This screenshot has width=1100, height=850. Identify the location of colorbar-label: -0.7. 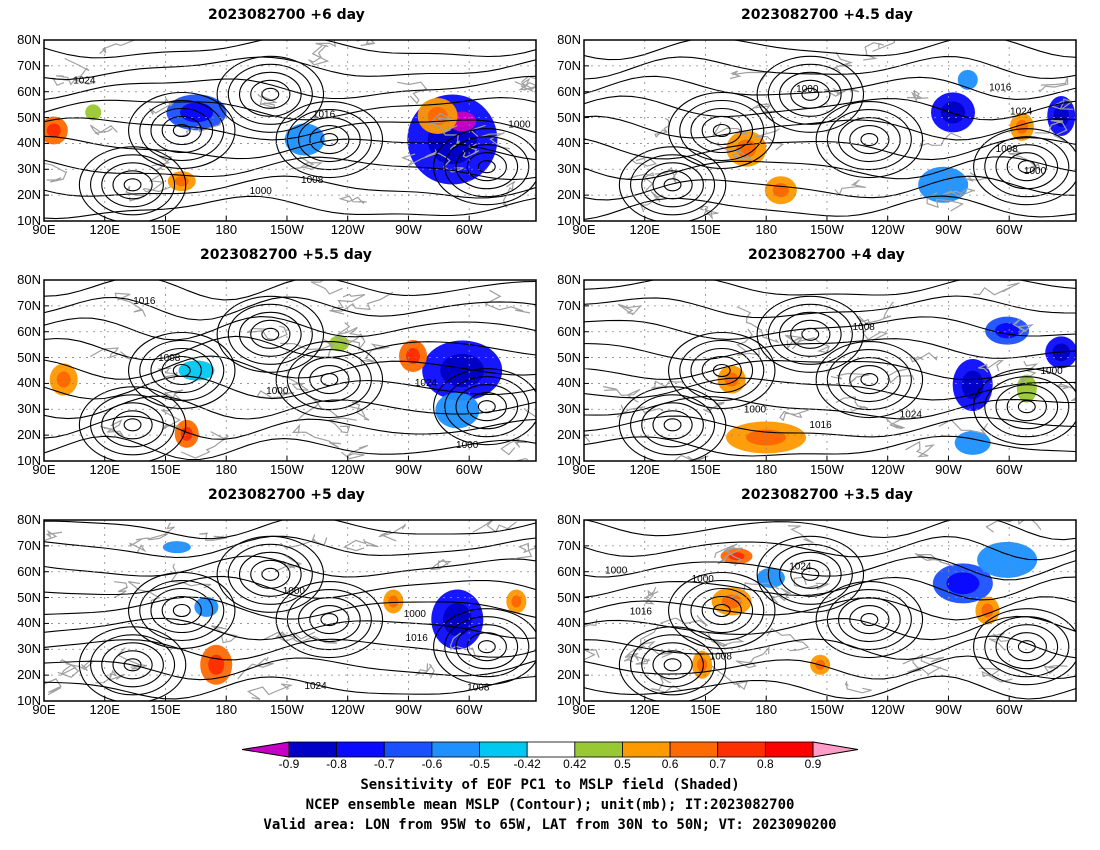
(384, 764).